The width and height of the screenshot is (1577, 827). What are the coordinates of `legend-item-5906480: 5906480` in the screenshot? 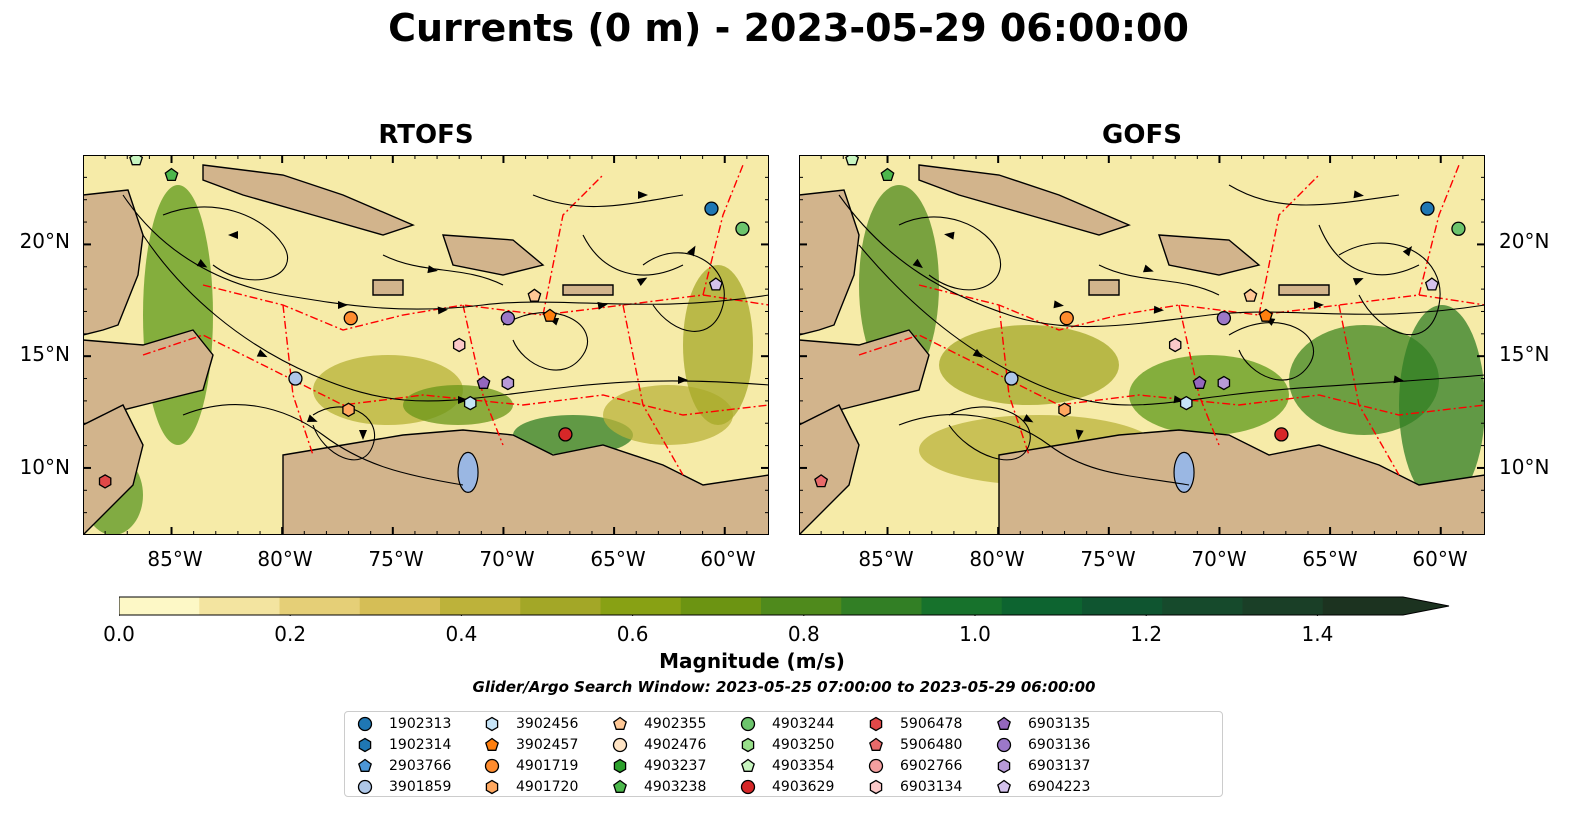 It's located at (914, 745).